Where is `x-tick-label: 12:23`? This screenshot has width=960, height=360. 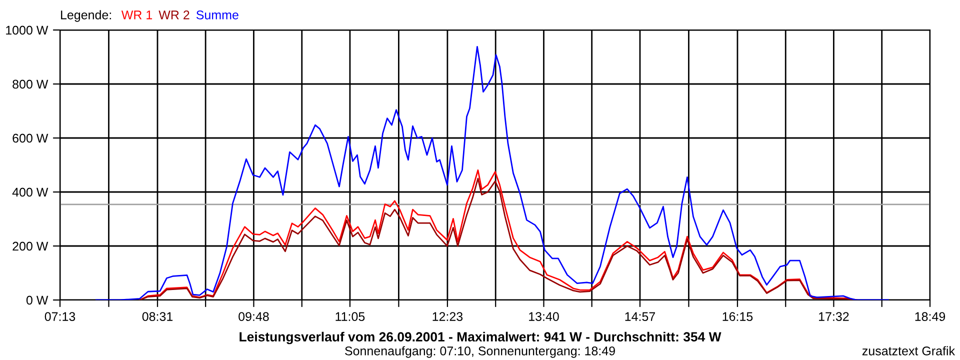
x-tick-label: 12:23 is located at coordinates (447, 316).